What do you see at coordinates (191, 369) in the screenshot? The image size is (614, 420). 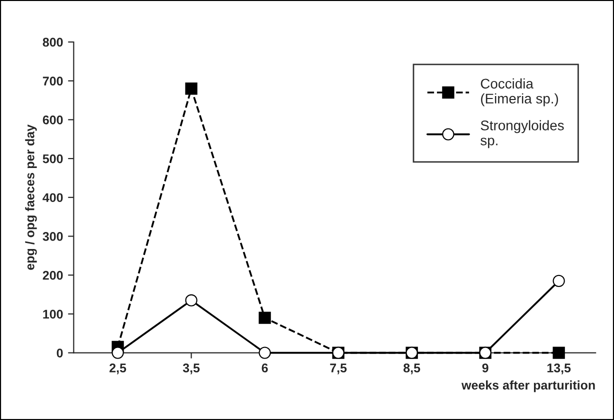 I see `x-tick-label: 3,5` at bounding box center [191, 369].